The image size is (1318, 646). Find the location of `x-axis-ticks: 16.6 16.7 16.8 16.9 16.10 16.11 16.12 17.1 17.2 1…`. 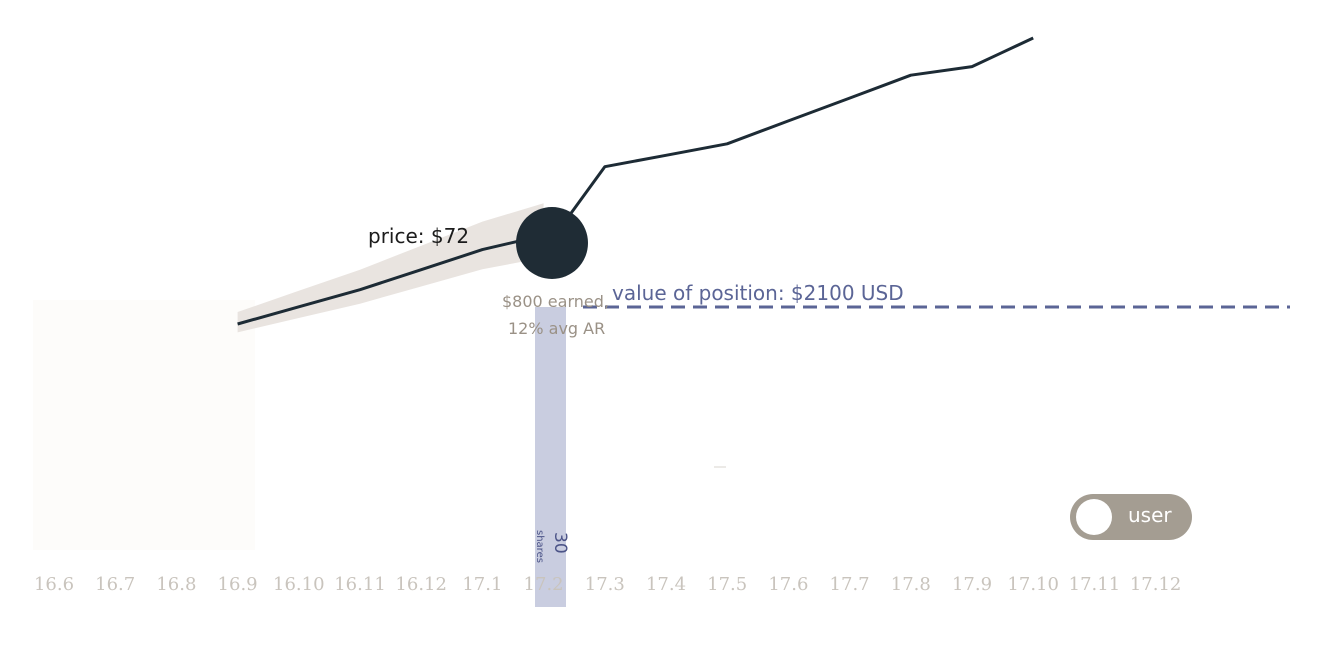

x-axis-ticks: 16.6 16.7 16.8 16.9 16.10 16.11 16.12 17.1 17.2 1… is located at coordinates (607, 584).